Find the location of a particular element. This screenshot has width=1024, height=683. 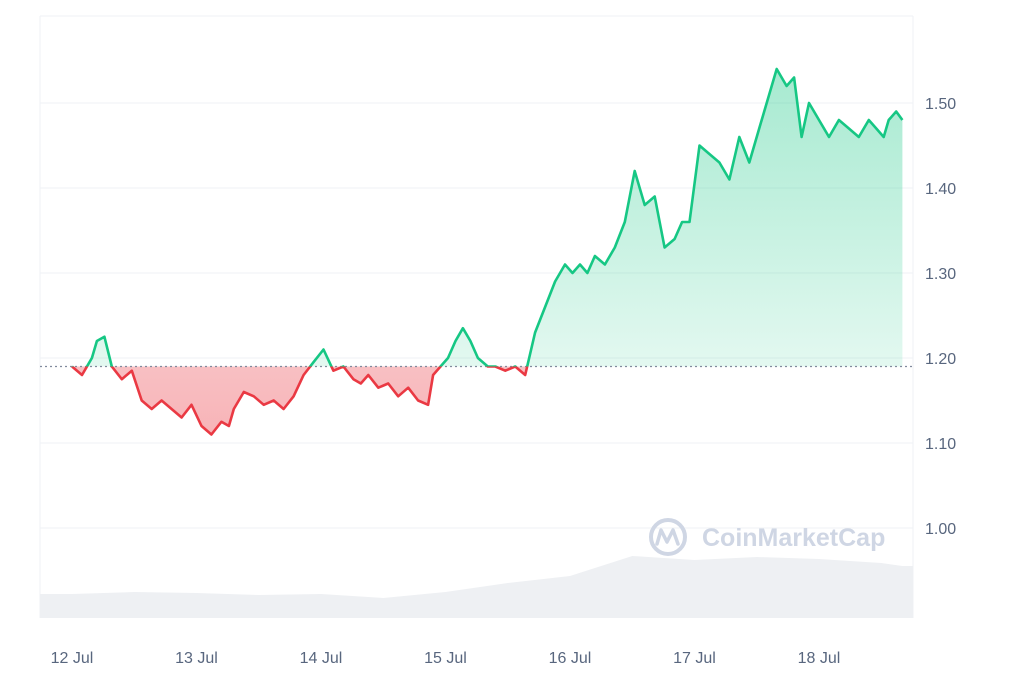

y-tick-label-5: 1.50 is located at coordinates (940, 104).